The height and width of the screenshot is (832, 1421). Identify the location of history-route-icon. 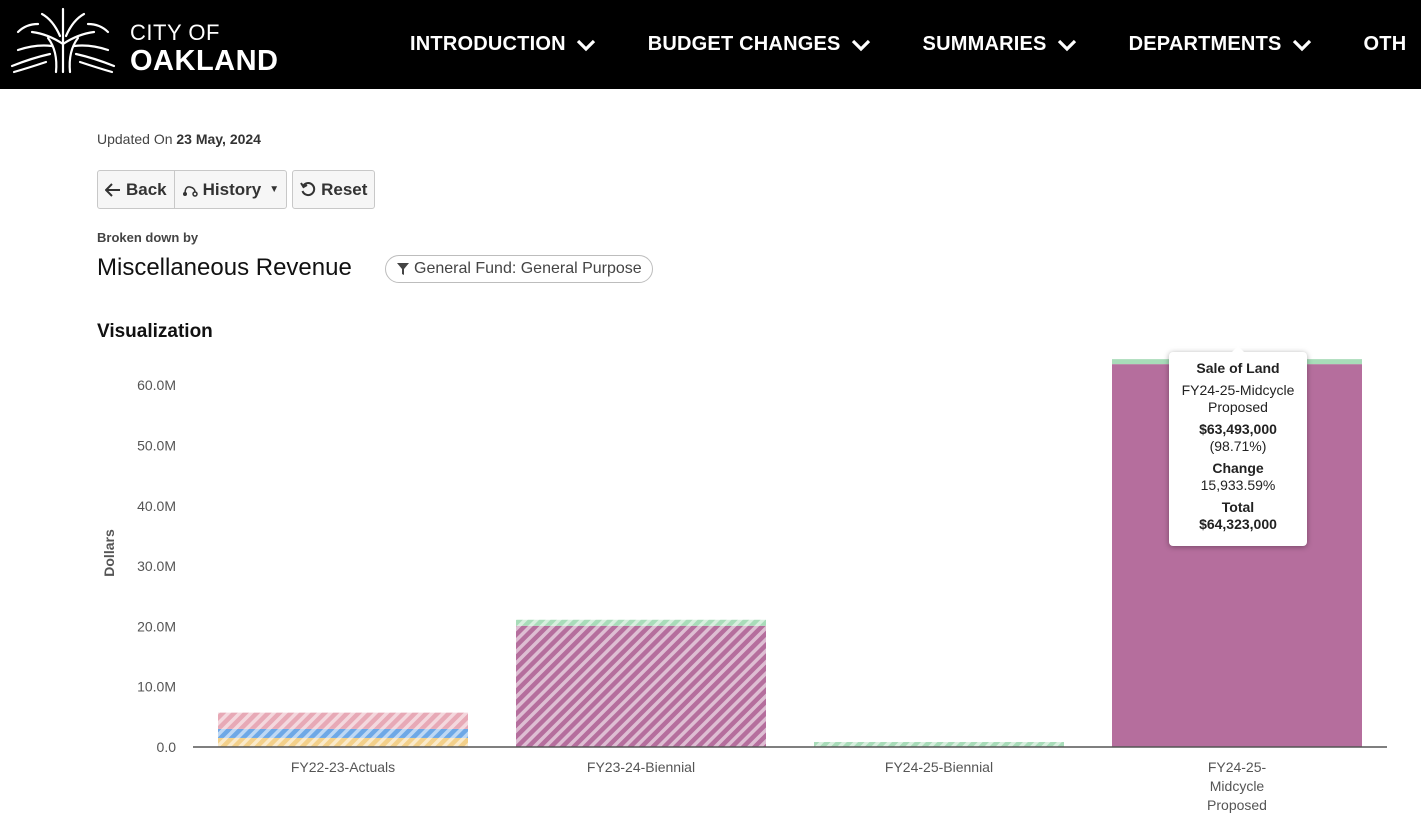
(190, 191).